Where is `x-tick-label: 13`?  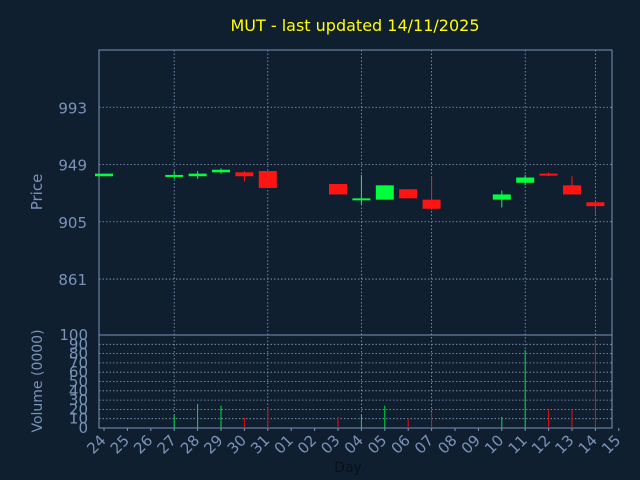
x-tick-label: 13 is located at coordinates (564, 444).